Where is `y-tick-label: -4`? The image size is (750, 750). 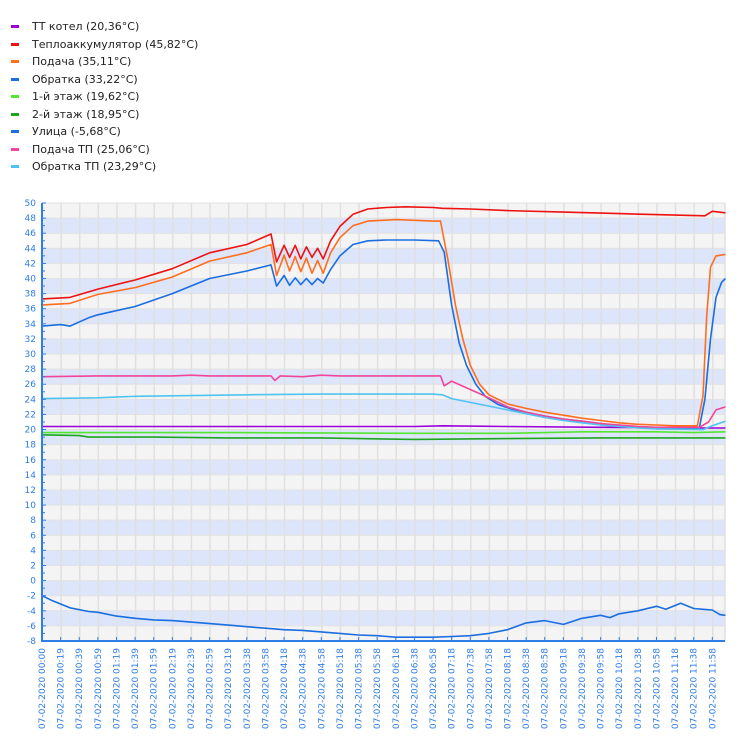
y-tick-label: -4 is located at coordinates (31, 612).